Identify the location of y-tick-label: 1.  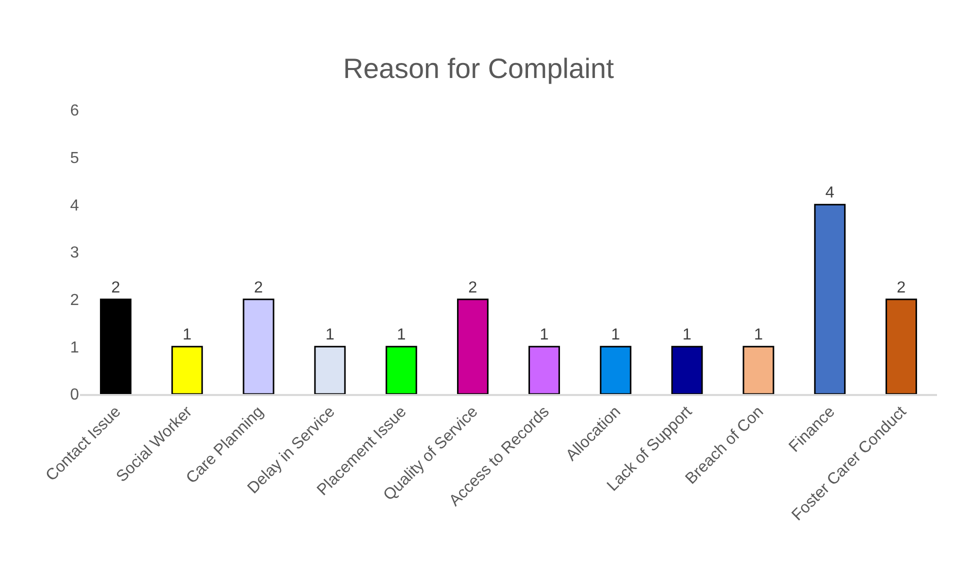
(75, 347).